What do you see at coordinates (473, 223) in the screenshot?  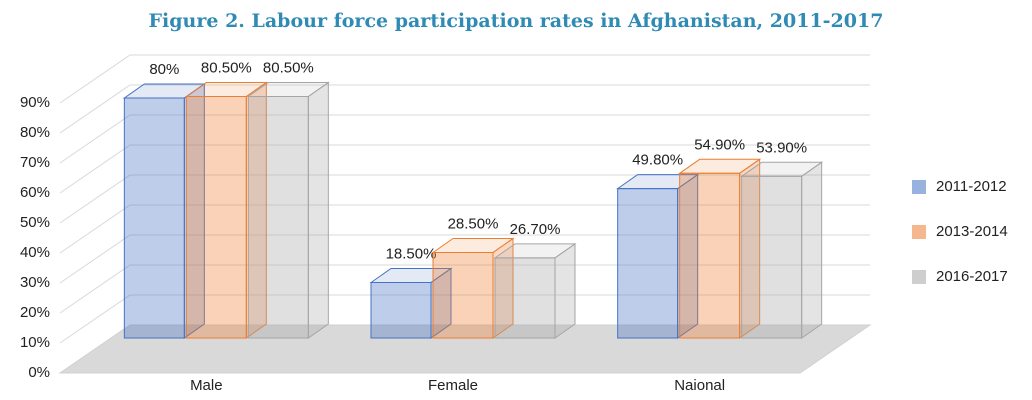 I see `value-label: 28.50%` at bounding box center [473, 223].